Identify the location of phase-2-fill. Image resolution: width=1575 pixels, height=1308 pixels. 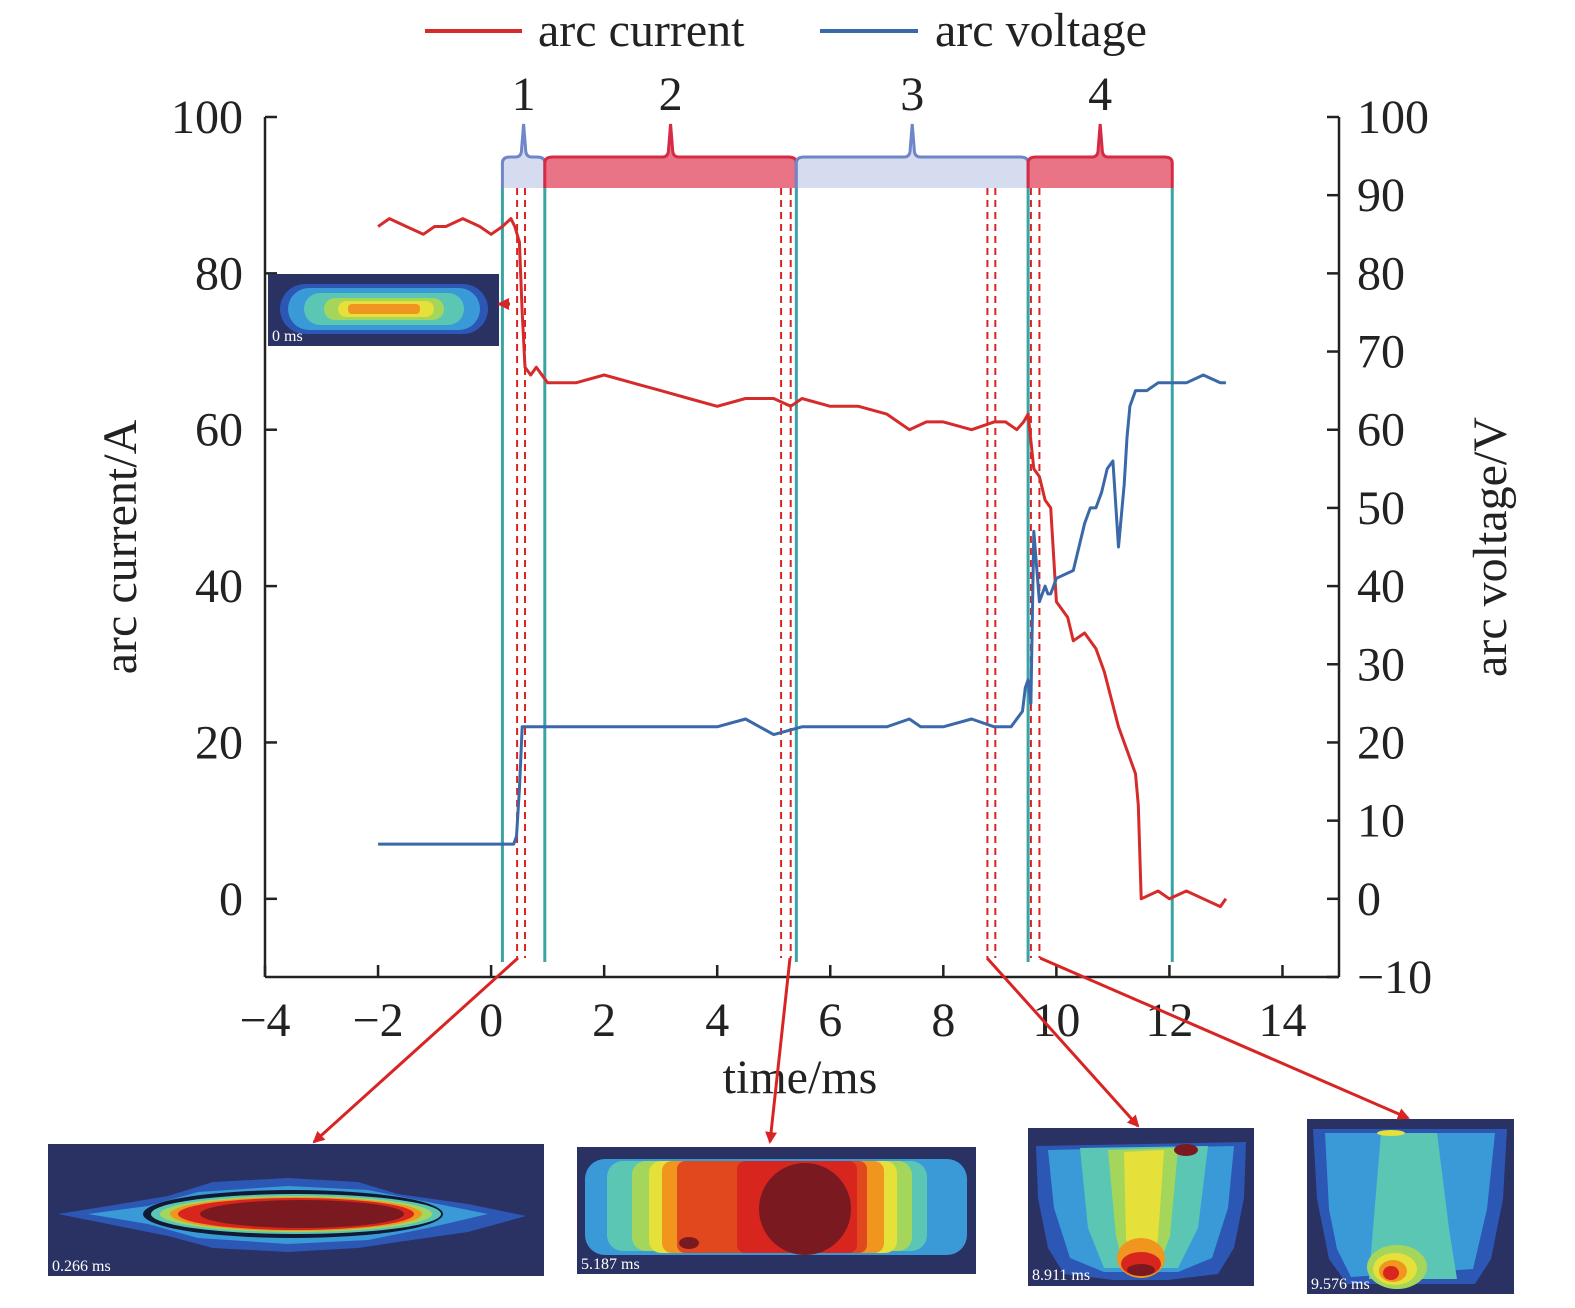
(670, 156).